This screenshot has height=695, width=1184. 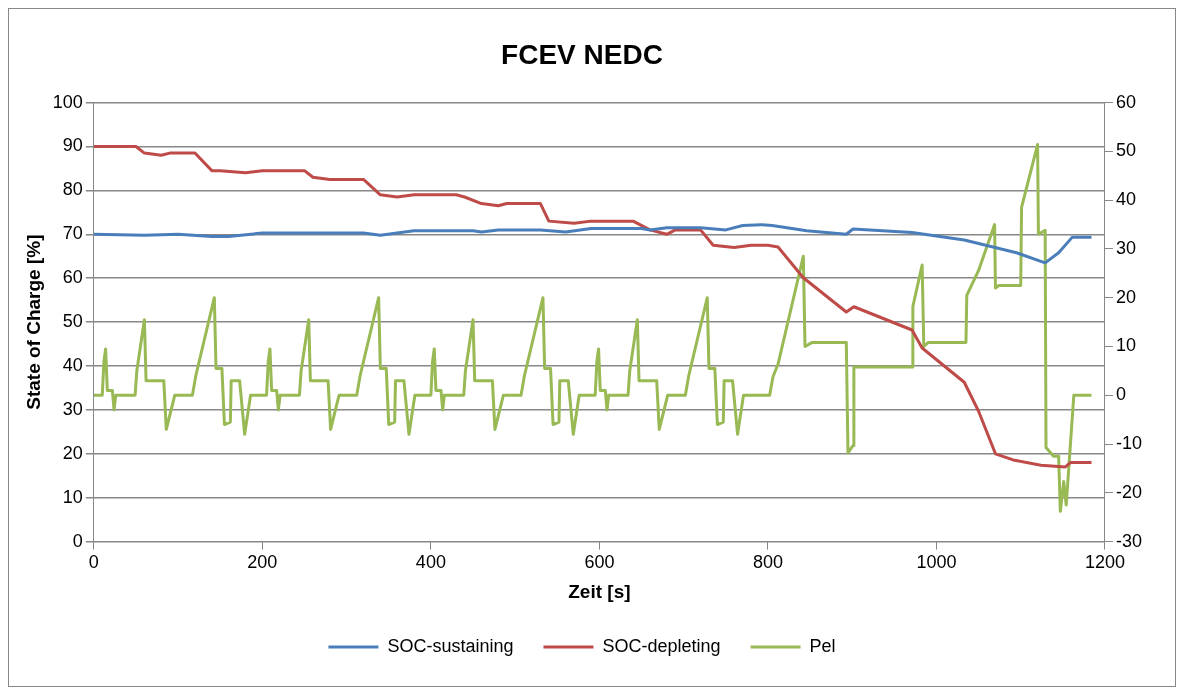 I want to click on x-axis-title: Zeit [s], so click(x=599, y=591).